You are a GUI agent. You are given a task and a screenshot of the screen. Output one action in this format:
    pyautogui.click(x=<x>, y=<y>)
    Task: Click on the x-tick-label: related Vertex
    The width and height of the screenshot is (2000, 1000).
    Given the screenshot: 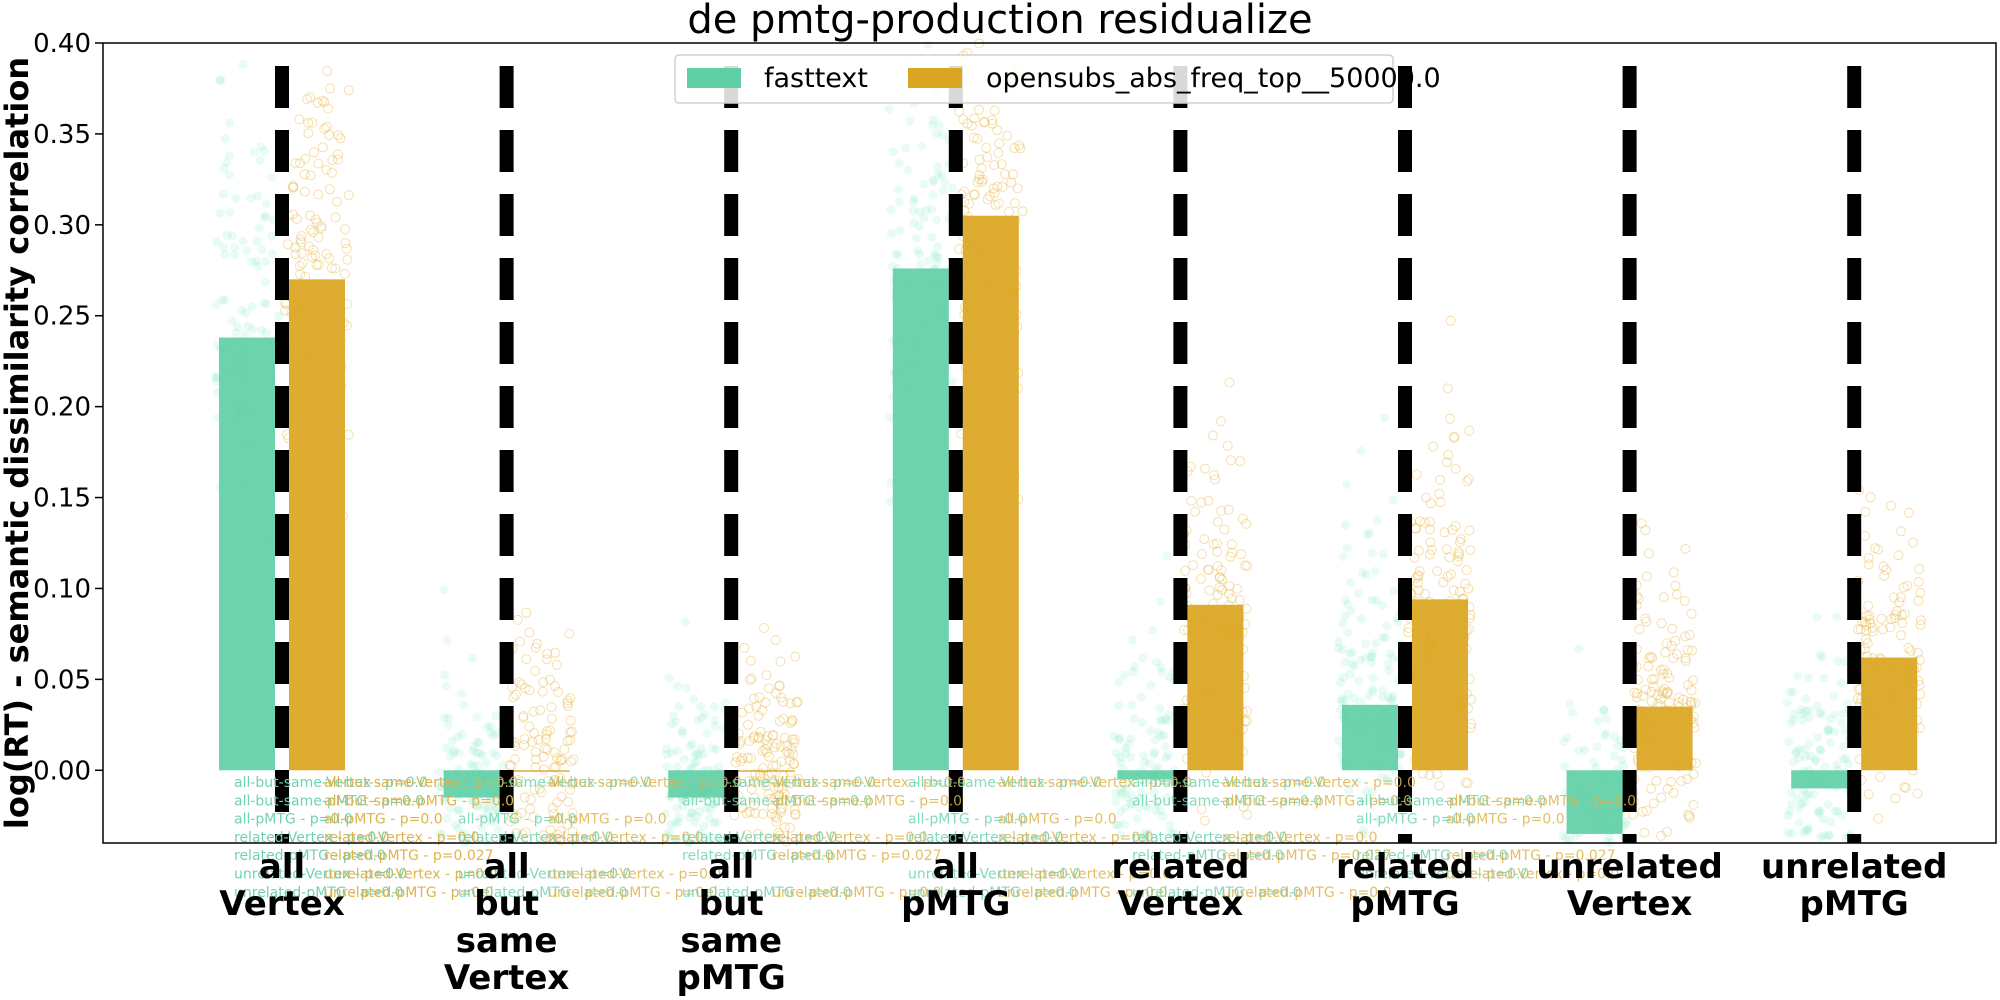 What is the action you would take?
    pyautogui.click(x=1180, y=885)
    